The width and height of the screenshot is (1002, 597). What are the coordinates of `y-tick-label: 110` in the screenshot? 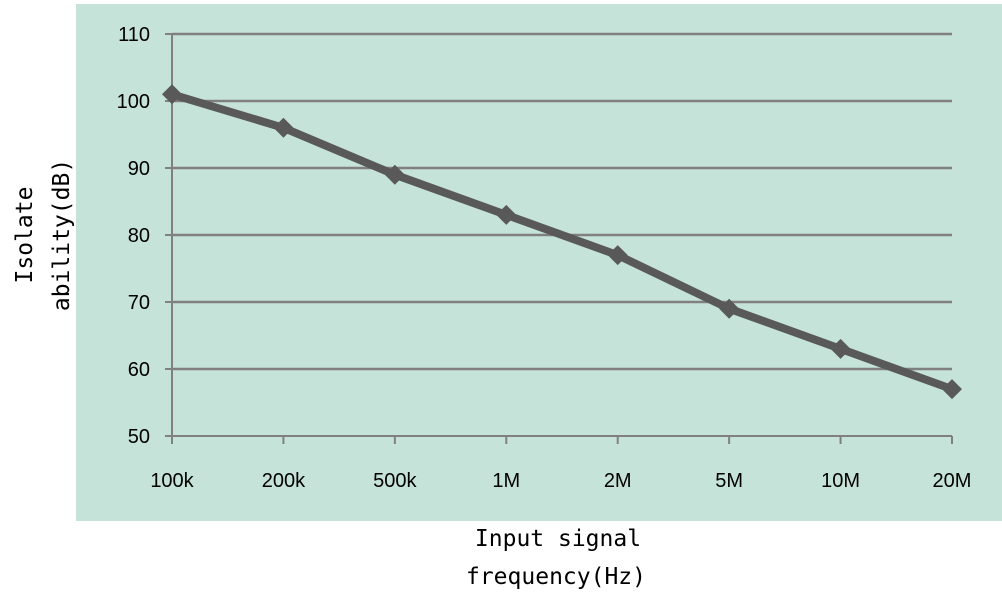 It's located at (134, 35).